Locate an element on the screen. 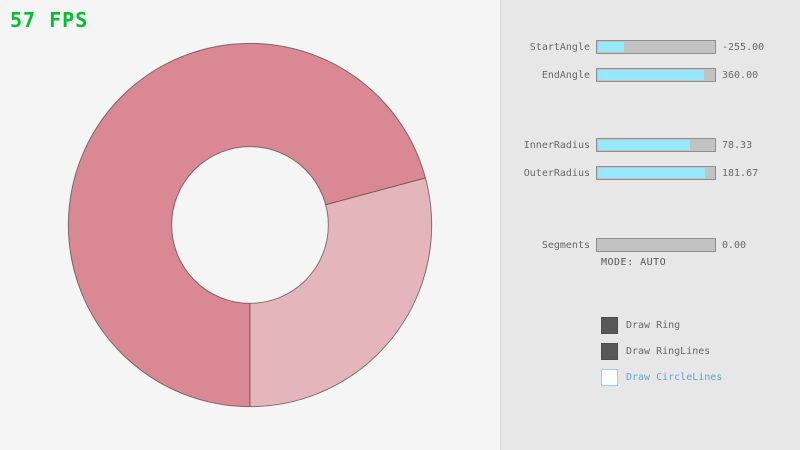 The image size is (800, 450). draw-circlelines-checkbox is located at coordinates (609, 377).